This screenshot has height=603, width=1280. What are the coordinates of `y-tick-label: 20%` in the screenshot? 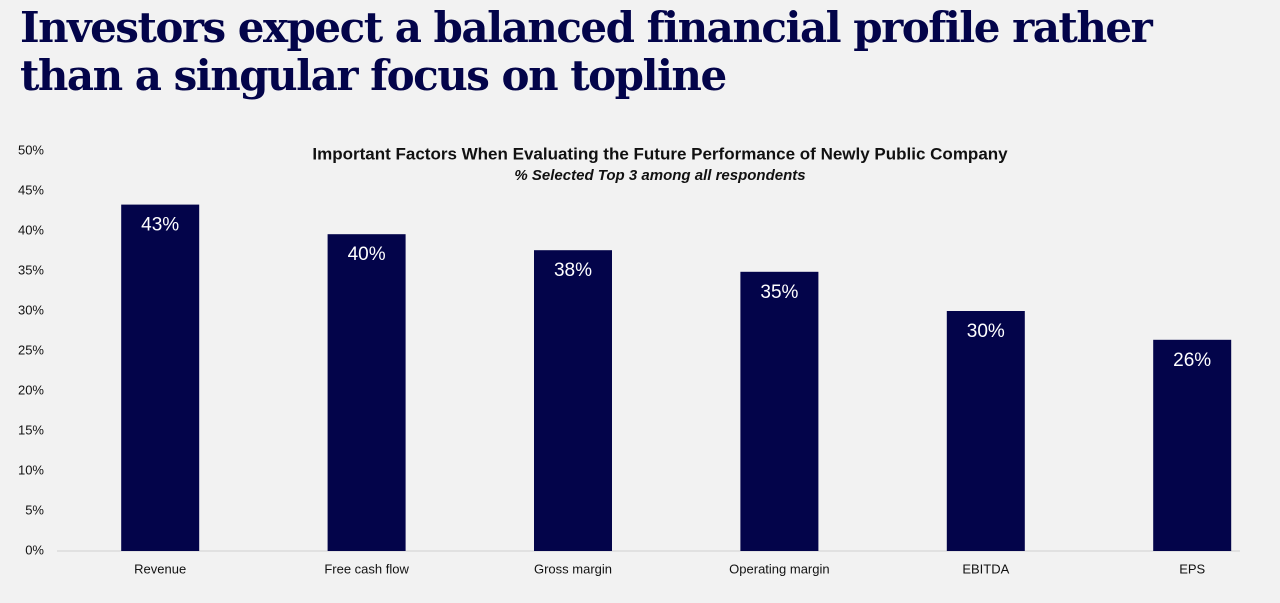 It's located at (31, 389).